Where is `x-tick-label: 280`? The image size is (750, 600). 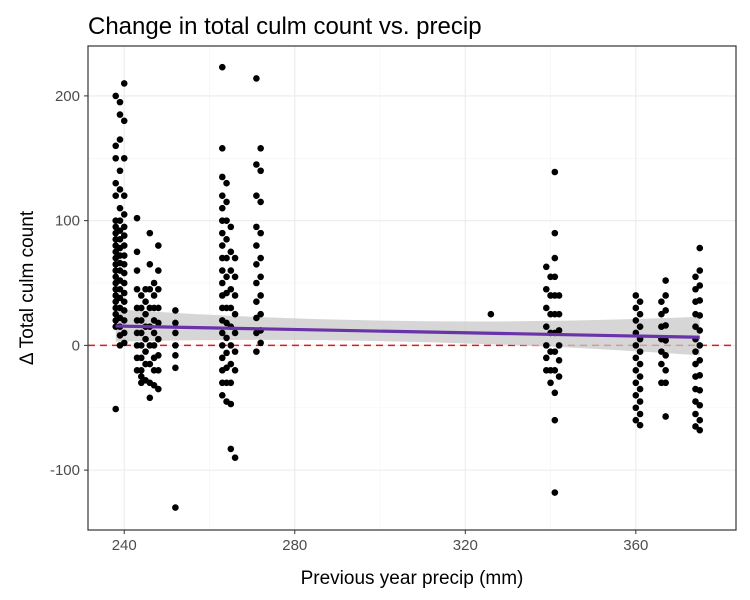 x-tick-label: 280 is located at coordinates (294, 545).